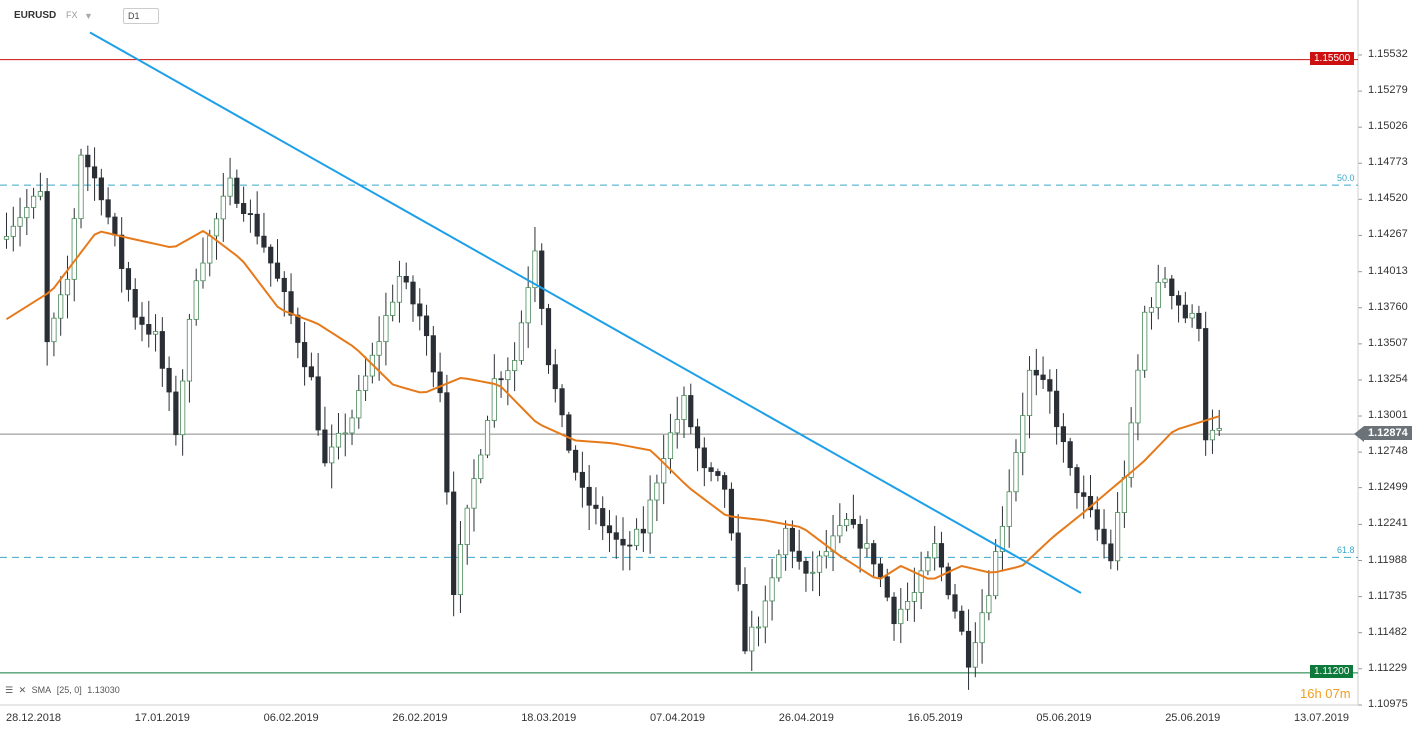  Describe the element at coordinates (9, 690) in the screenshot. I see `menu-icon: ☰` at that location.